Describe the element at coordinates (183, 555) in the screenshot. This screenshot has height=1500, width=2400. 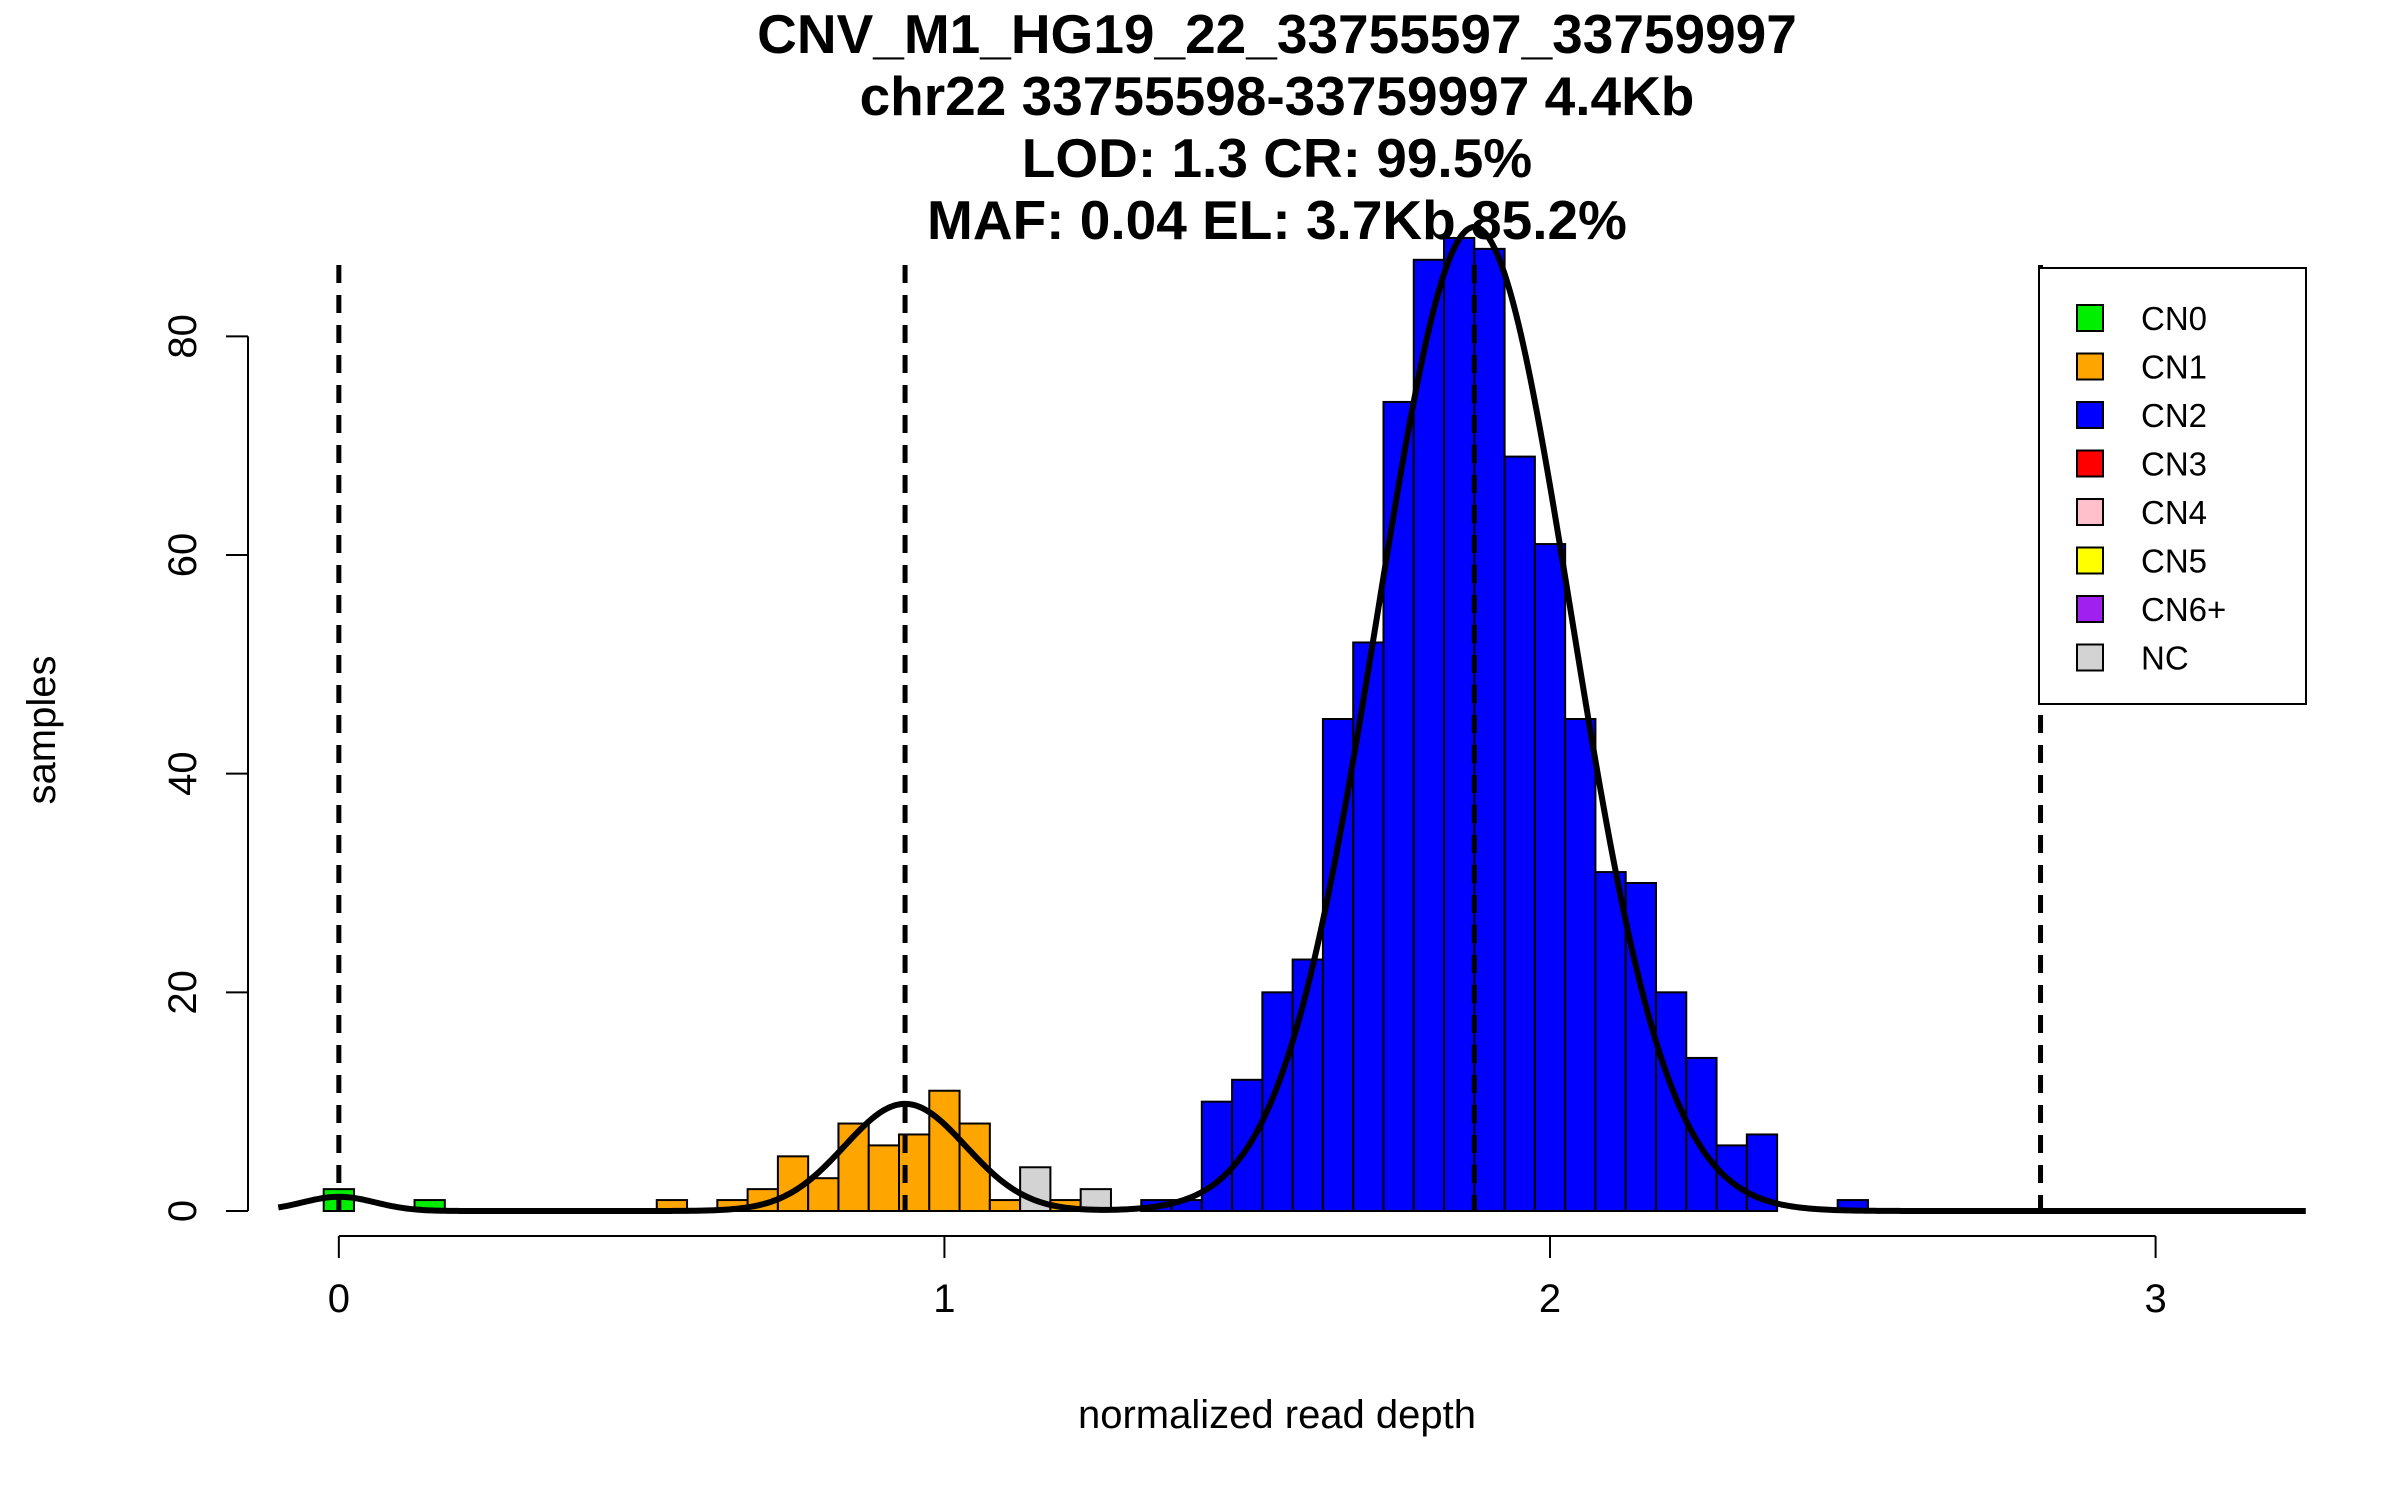
I see `y-tick-label: 60` at that location.